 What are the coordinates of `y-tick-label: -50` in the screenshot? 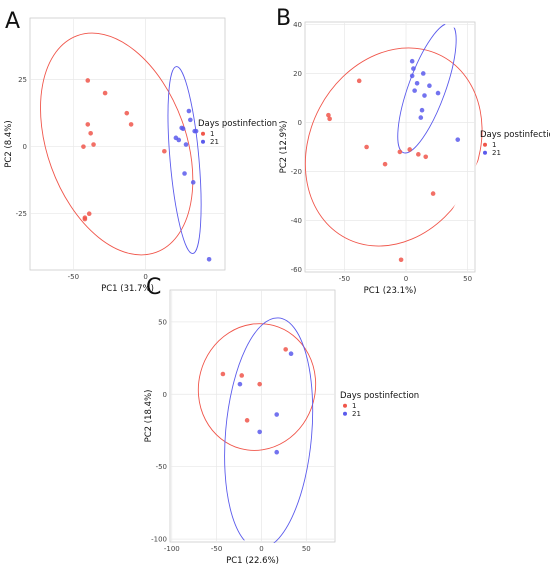 It's located at (161, 467).